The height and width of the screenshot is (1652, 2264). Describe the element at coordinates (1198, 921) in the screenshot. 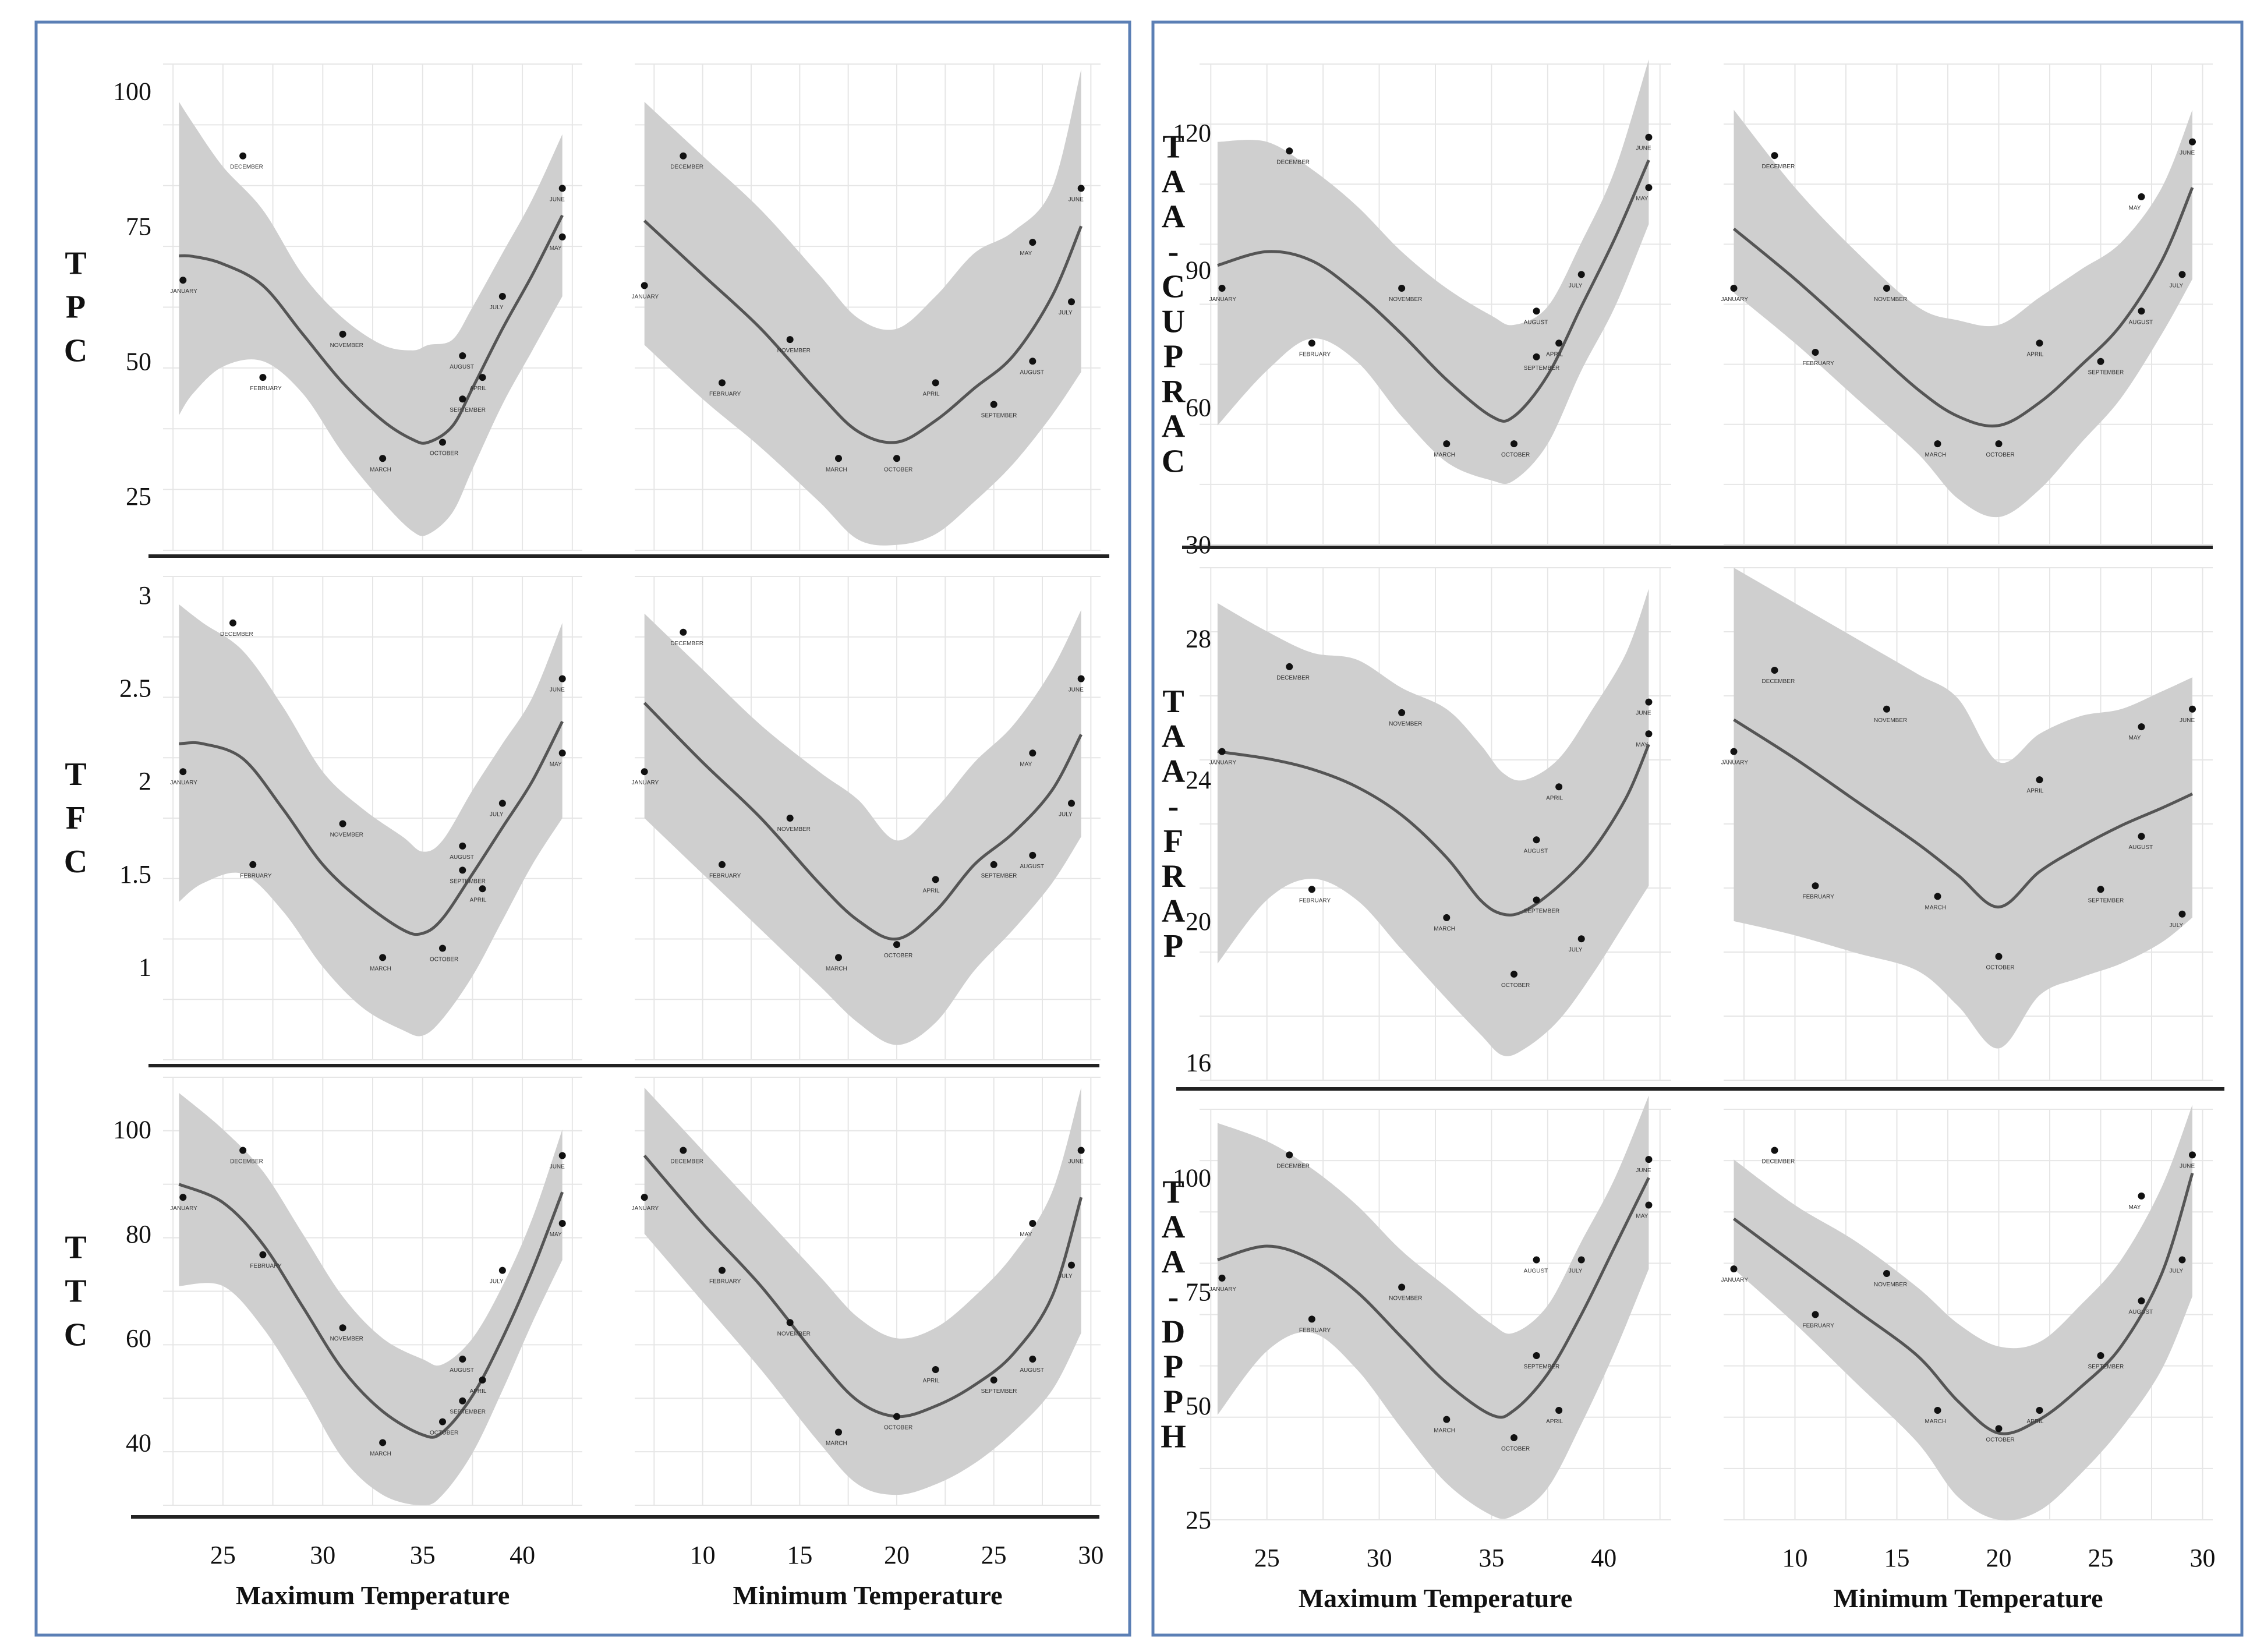

I see `y-tick-label: 20` at that location.